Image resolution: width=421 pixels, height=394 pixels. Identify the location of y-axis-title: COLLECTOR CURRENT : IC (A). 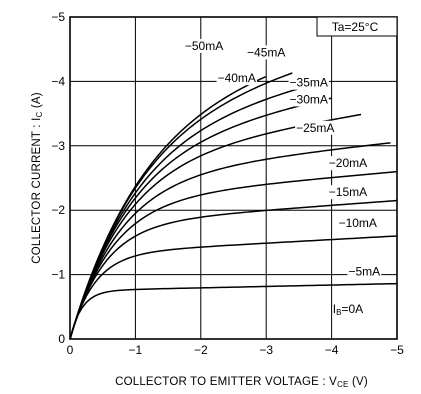
(37, 178).